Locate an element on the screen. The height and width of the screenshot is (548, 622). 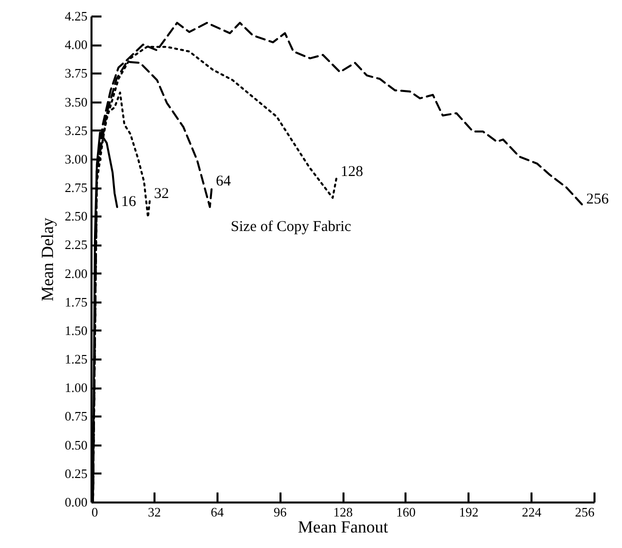
series-label: 16 is located at coordinates (129, 202).